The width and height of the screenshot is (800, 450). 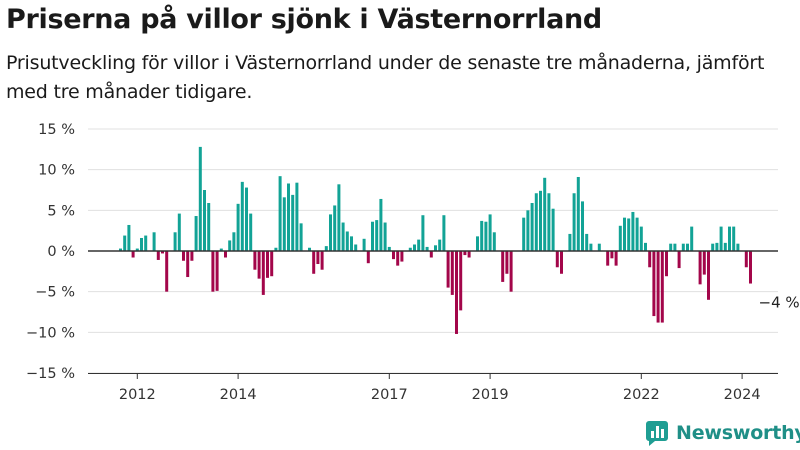 What do you see at coordinates (738, 433) in the screenshot?
I see `brand-name: Newsworthy` at bounding box center [738, 433].